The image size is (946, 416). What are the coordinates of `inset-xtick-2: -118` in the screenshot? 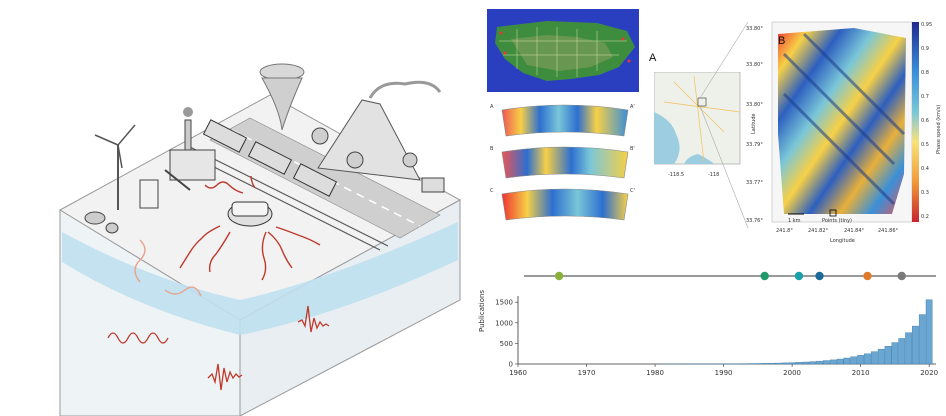 It's located at (713, 175).